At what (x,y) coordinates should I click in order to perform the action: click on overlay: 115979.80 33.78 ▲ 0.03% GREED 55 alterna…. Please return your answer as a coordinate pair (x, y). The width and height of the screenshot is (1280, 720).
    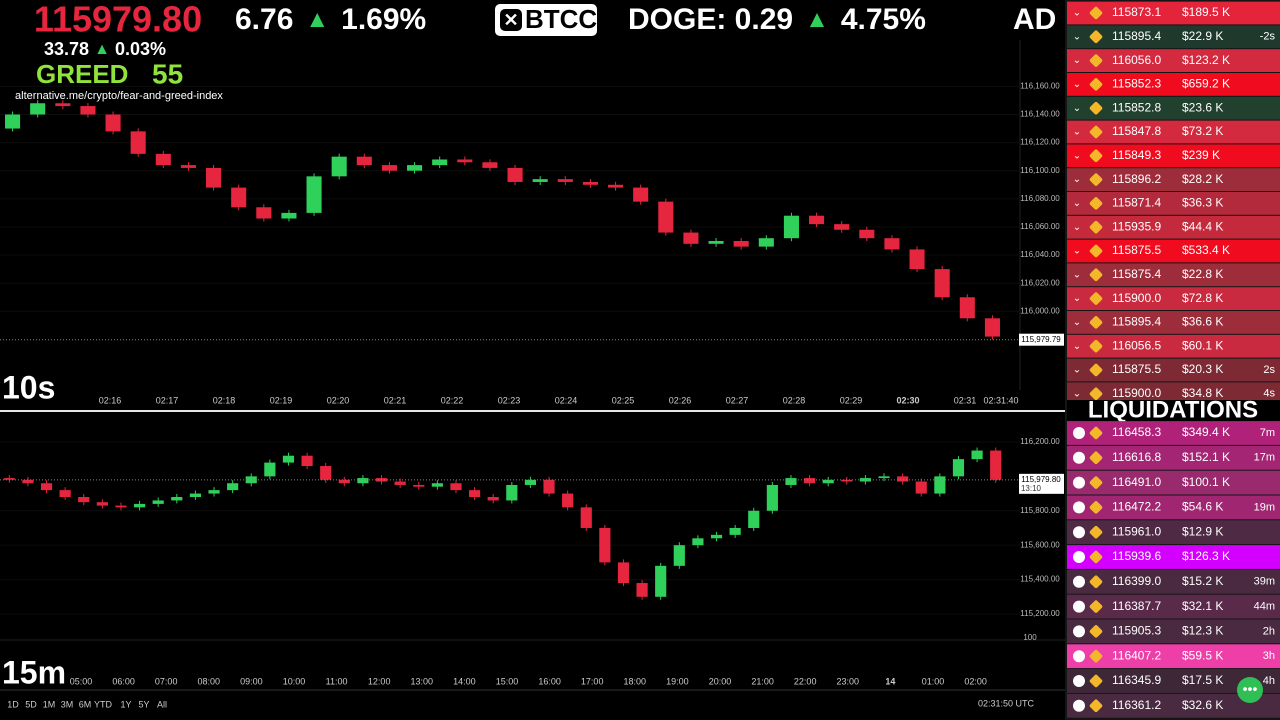
    Looking at the image, I should click on (117, 56).